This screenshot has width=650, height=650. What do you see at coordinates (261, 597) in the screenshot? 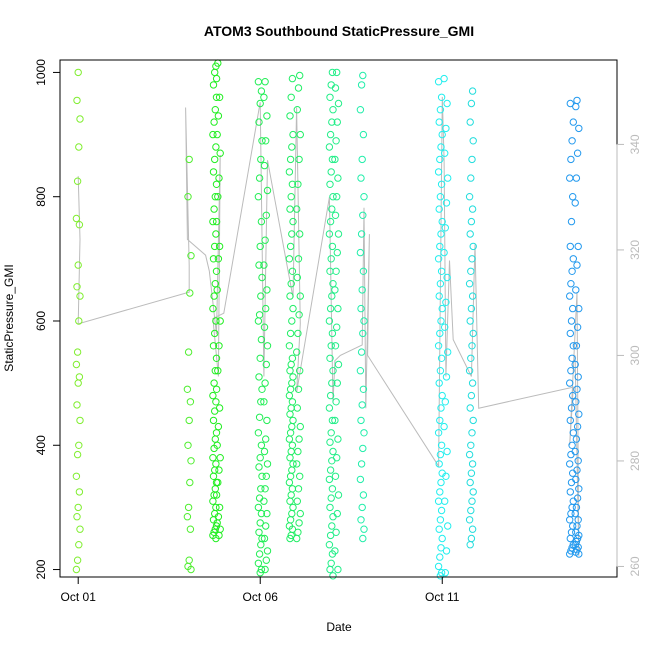
I see `x-tick-label: Oct 06` at bounding box center [261, 597].